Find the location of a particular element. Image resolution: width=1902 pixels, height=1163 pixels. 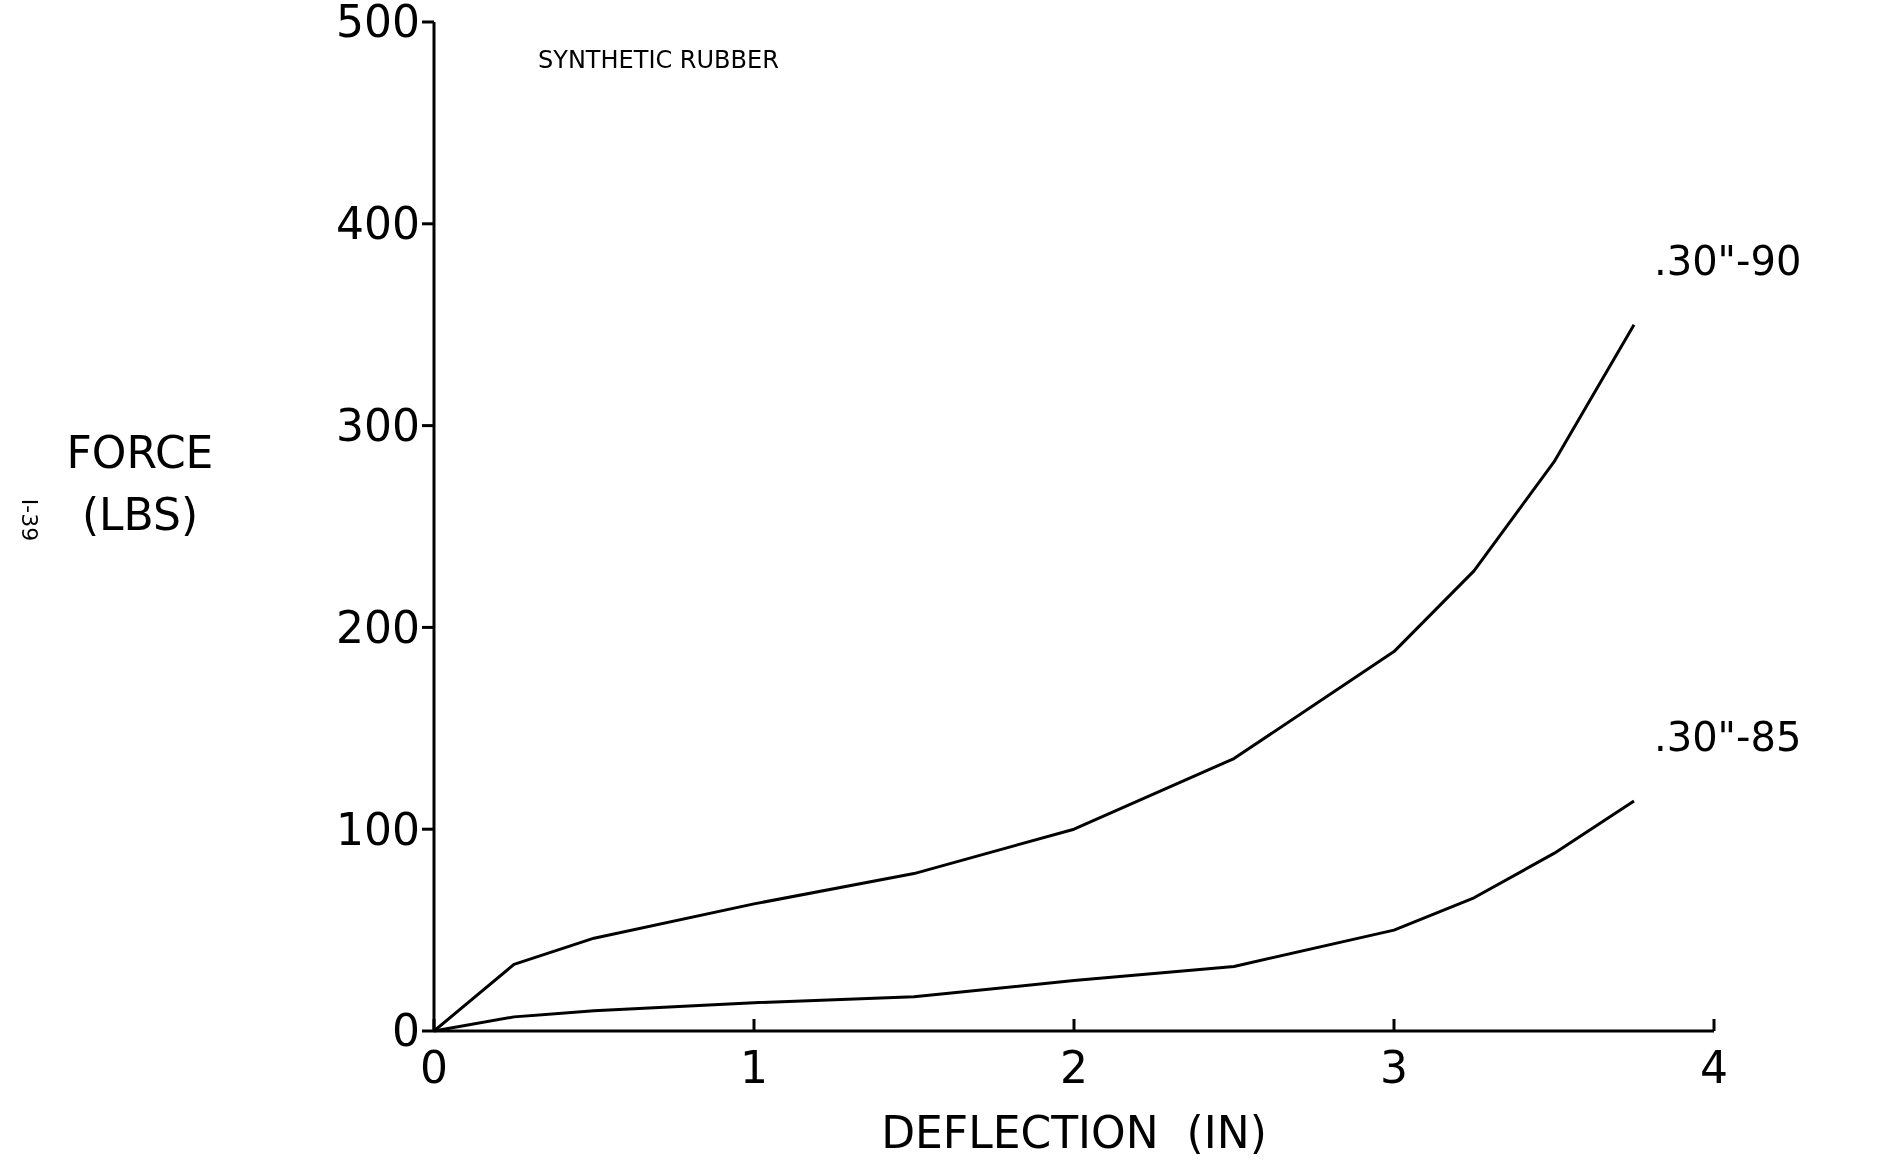

x-tick-label: 2 is located at coordinates (1074, 1067).